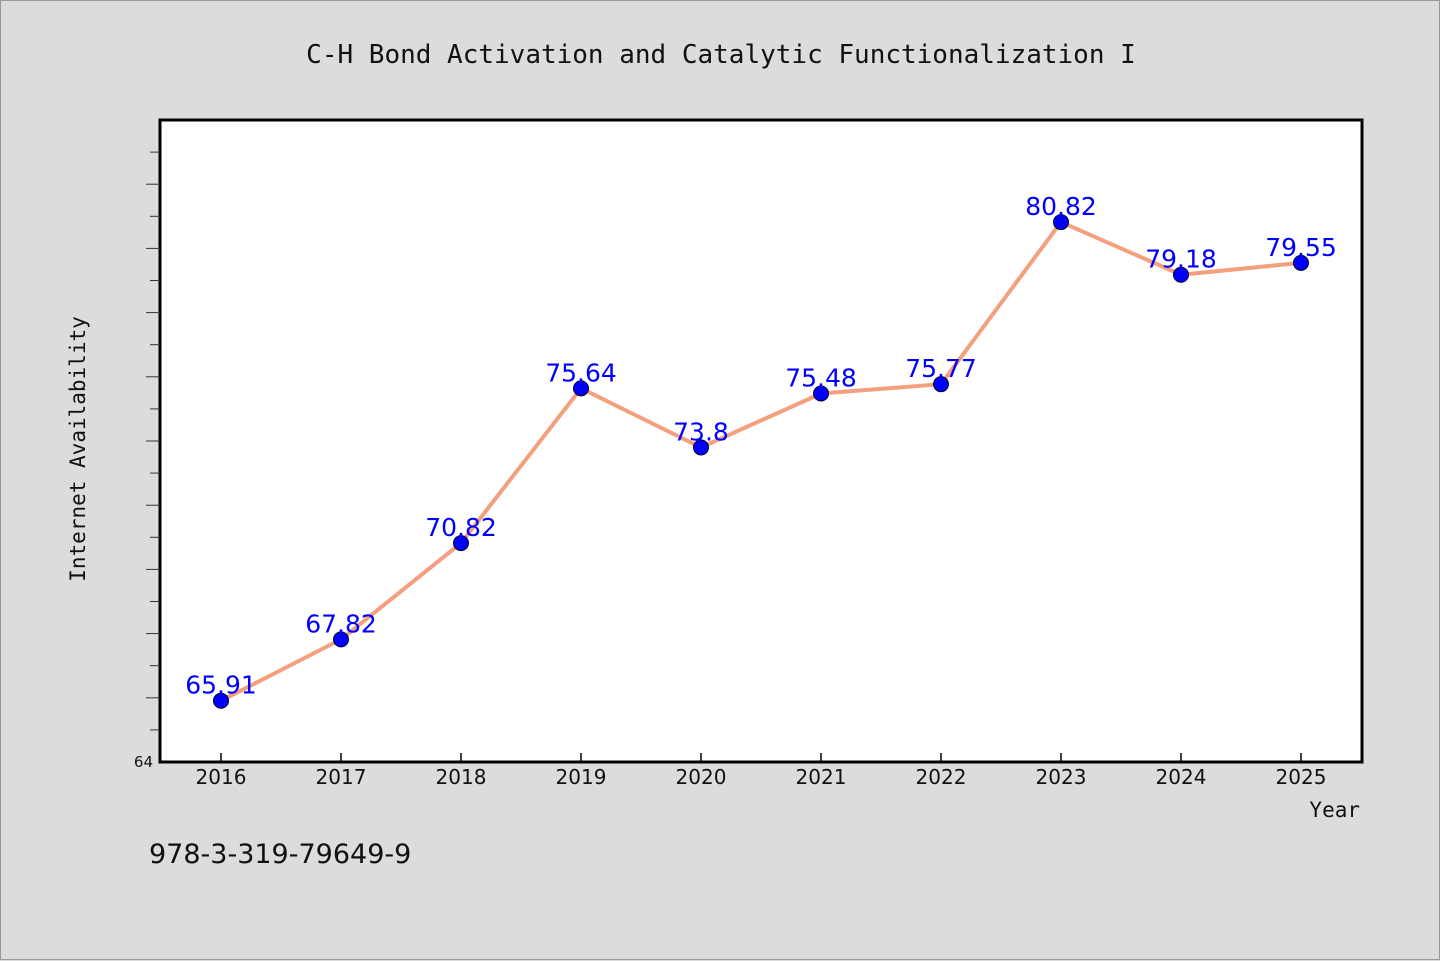 This screenshot has height=961, width=1440. Describe the element at coordinates (280, 854) in the screenshot. I see `footnote: 978-3-319-79649-9` at that location.